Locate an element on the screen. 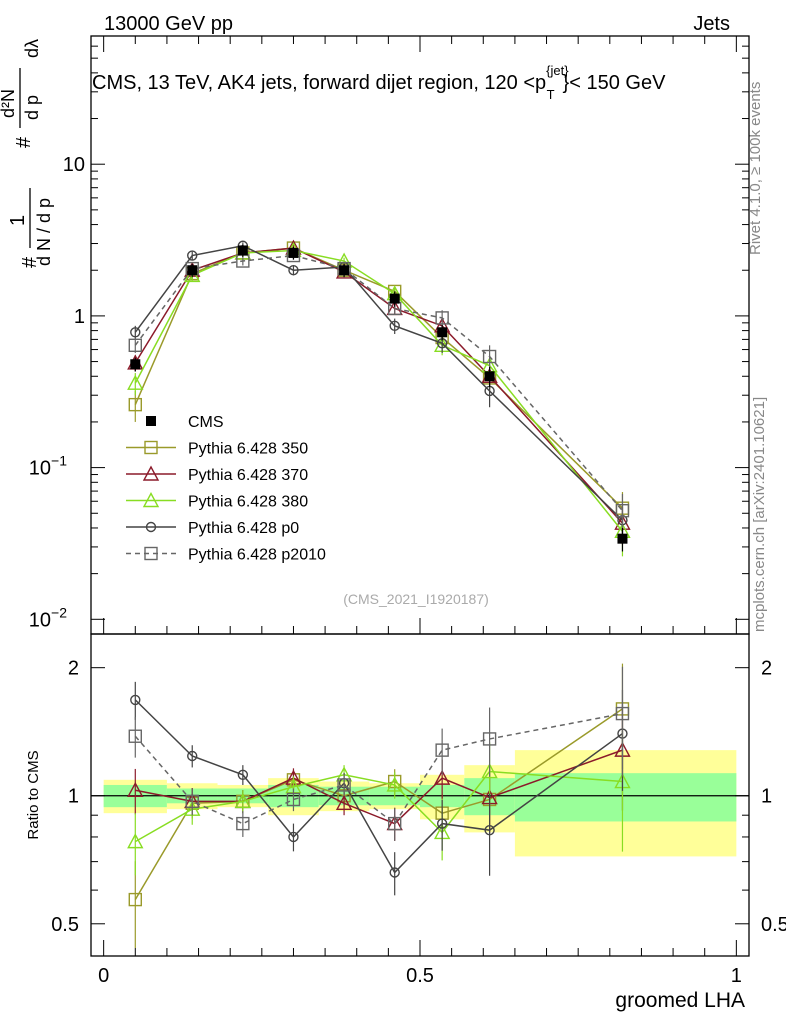 The width and height of the screenshot is (786, 1024). legend-label: Pythia 6.428 p2010 is located at coordinates (257, 555).